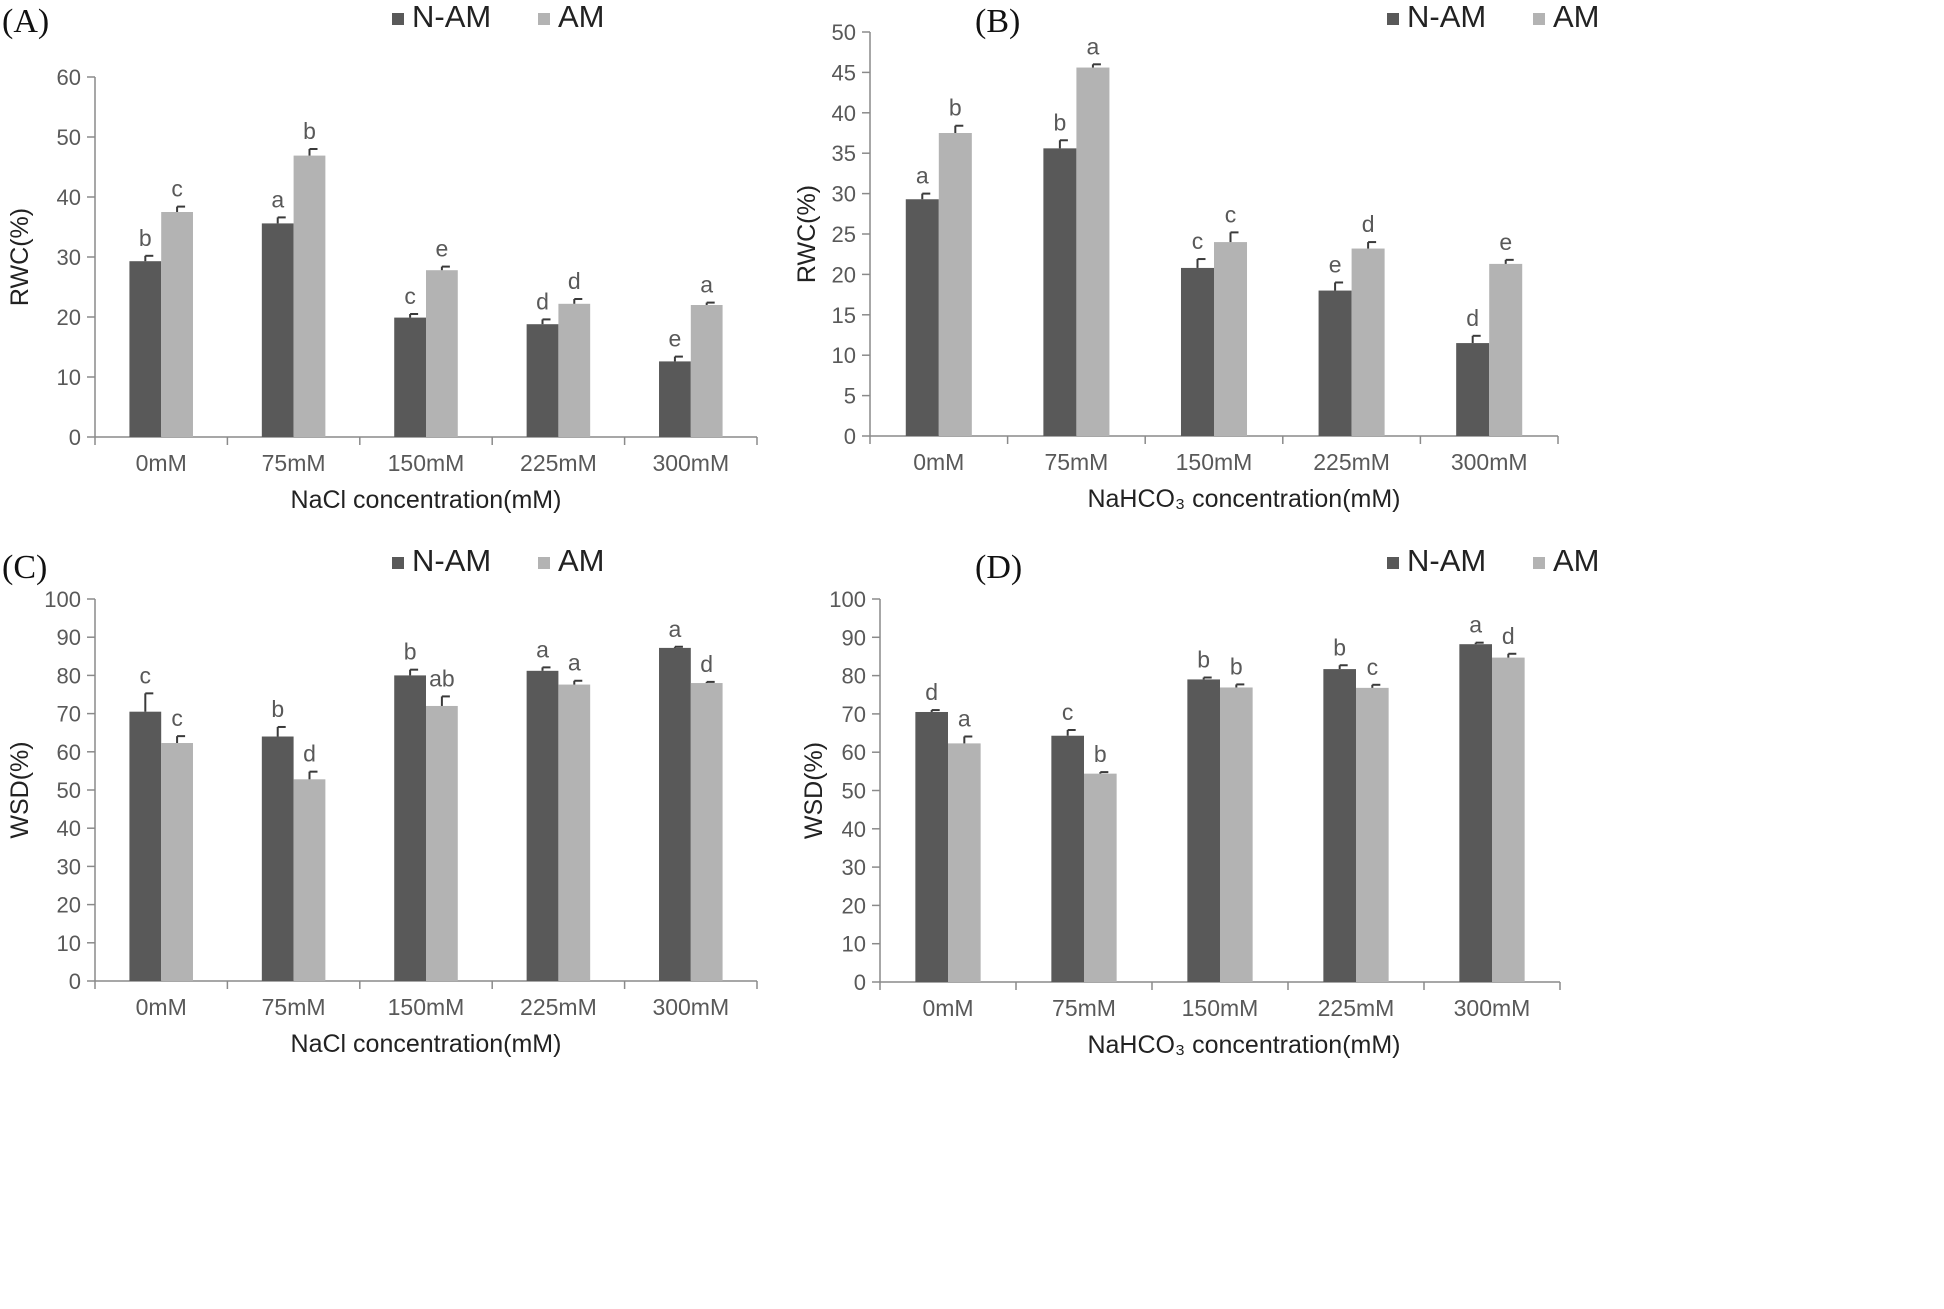 The height and width of the screenshot is (1309, 1944). I want to click on y-tick-label: 60, so click(854, 752).